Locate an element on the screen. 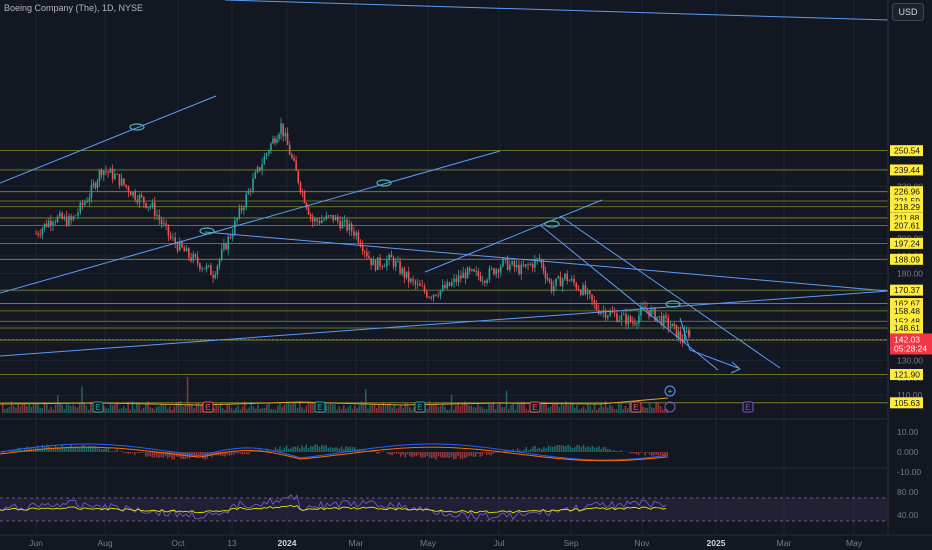 This screenshot has height=550, width=932. time-axis: Jun Aug Oct 13 2024 Mar May Jul Sep Nov 2025 Mar May is located at coordinates (466, 541).